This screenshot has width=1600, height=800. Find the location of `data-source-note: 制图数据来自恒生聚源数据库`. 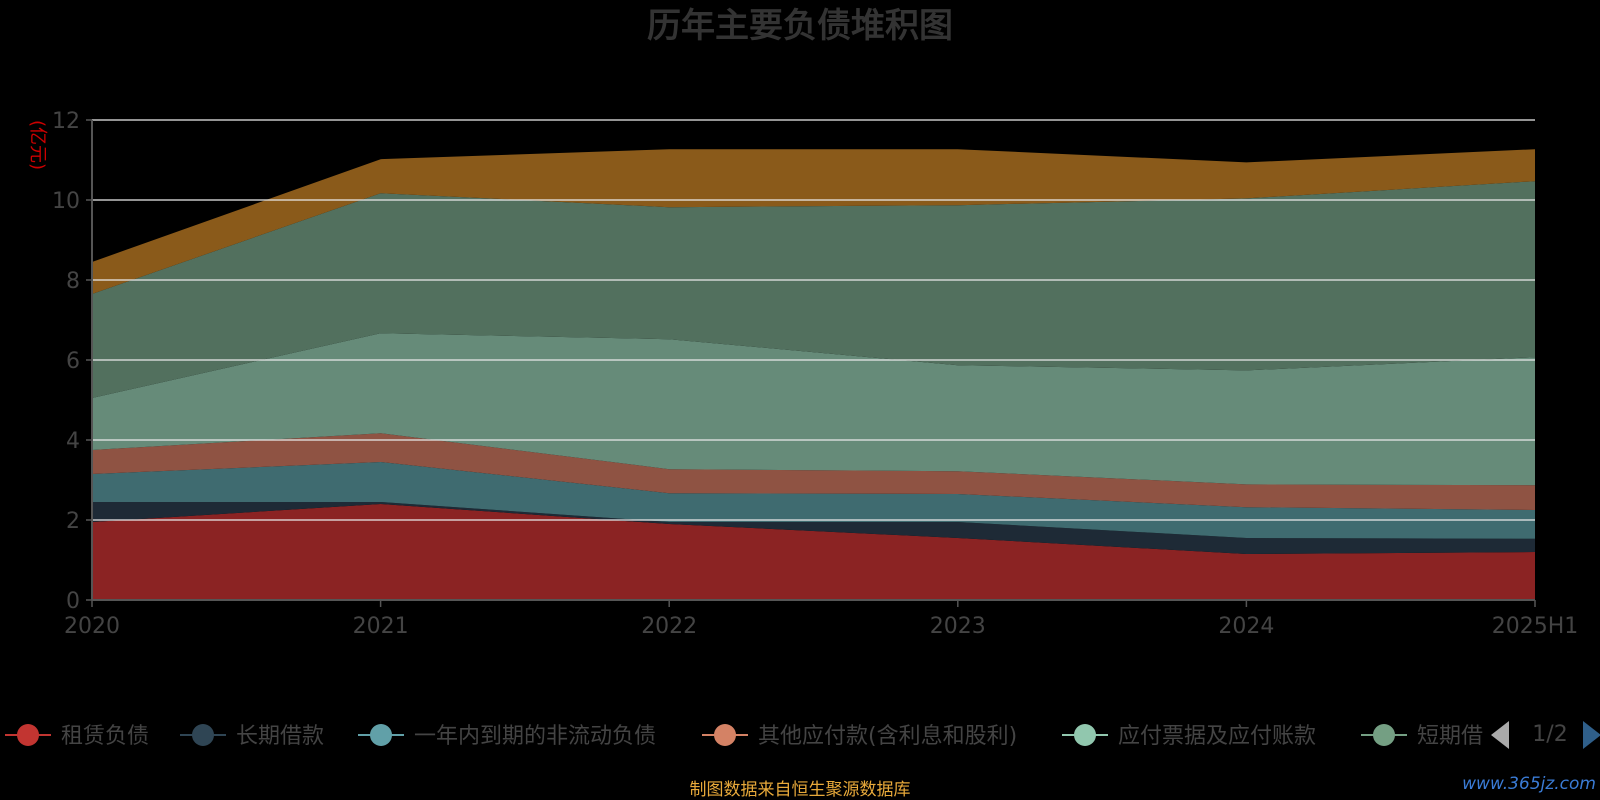

data-source-note: 制图数据来自恒生聚源数据库 is located at coordinates (800, 790).